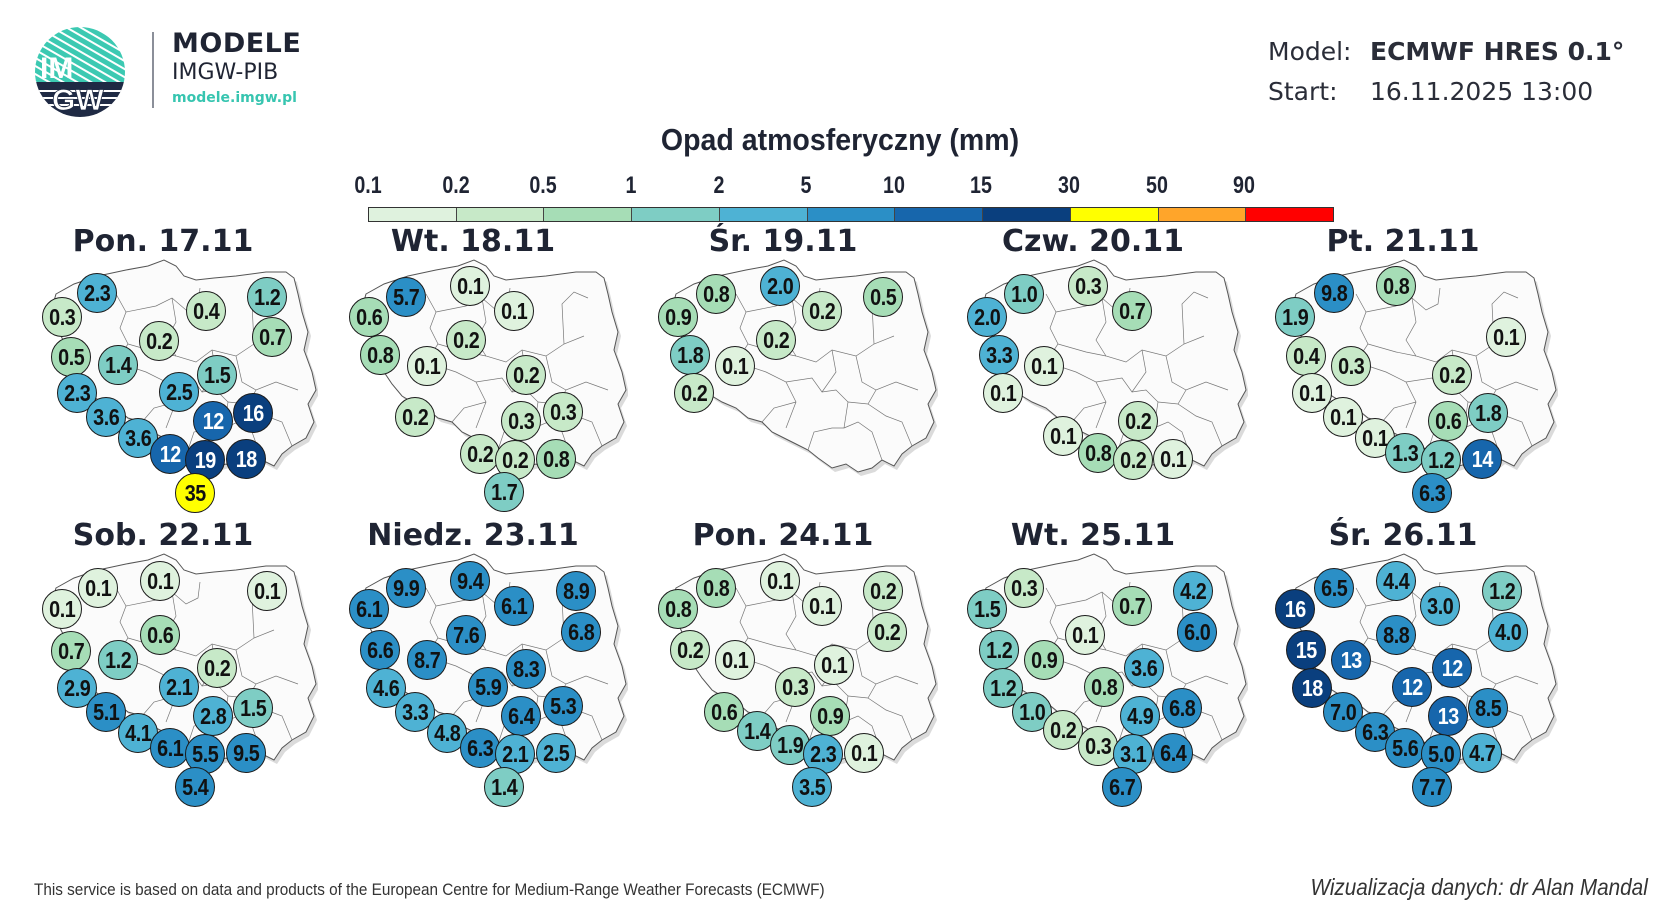 The image size is (1680, 901). I want to click on model-value: ECMWF HRES 0.1°, so click(1497, 51).